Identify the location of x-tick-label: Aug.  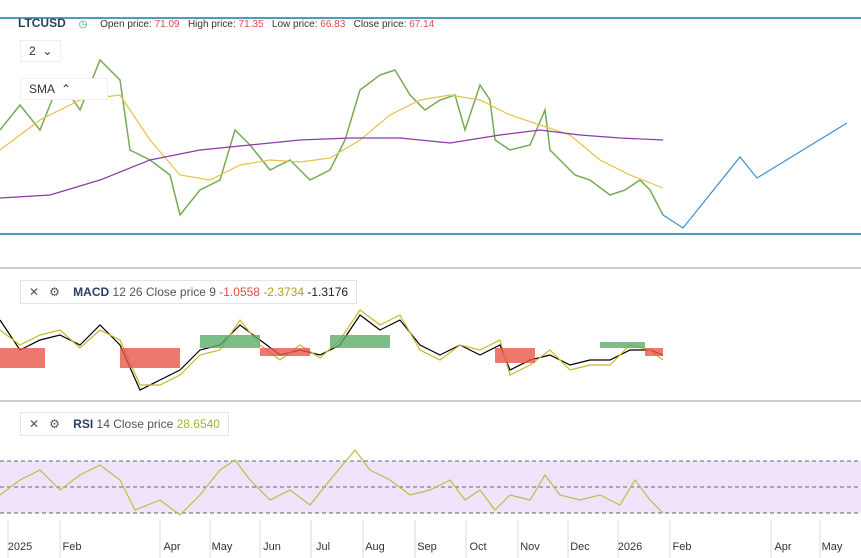
(375, 547).